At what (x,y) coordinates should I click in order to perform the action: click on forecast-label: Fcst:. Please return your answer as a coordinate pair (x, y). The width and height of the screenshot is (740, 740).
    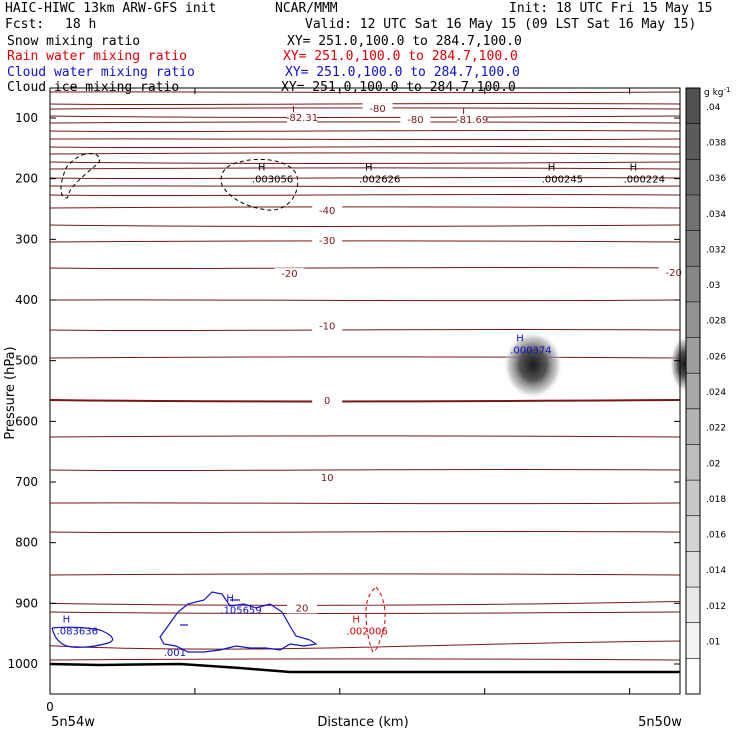
    Looking at the image, I should click on (25, 24).